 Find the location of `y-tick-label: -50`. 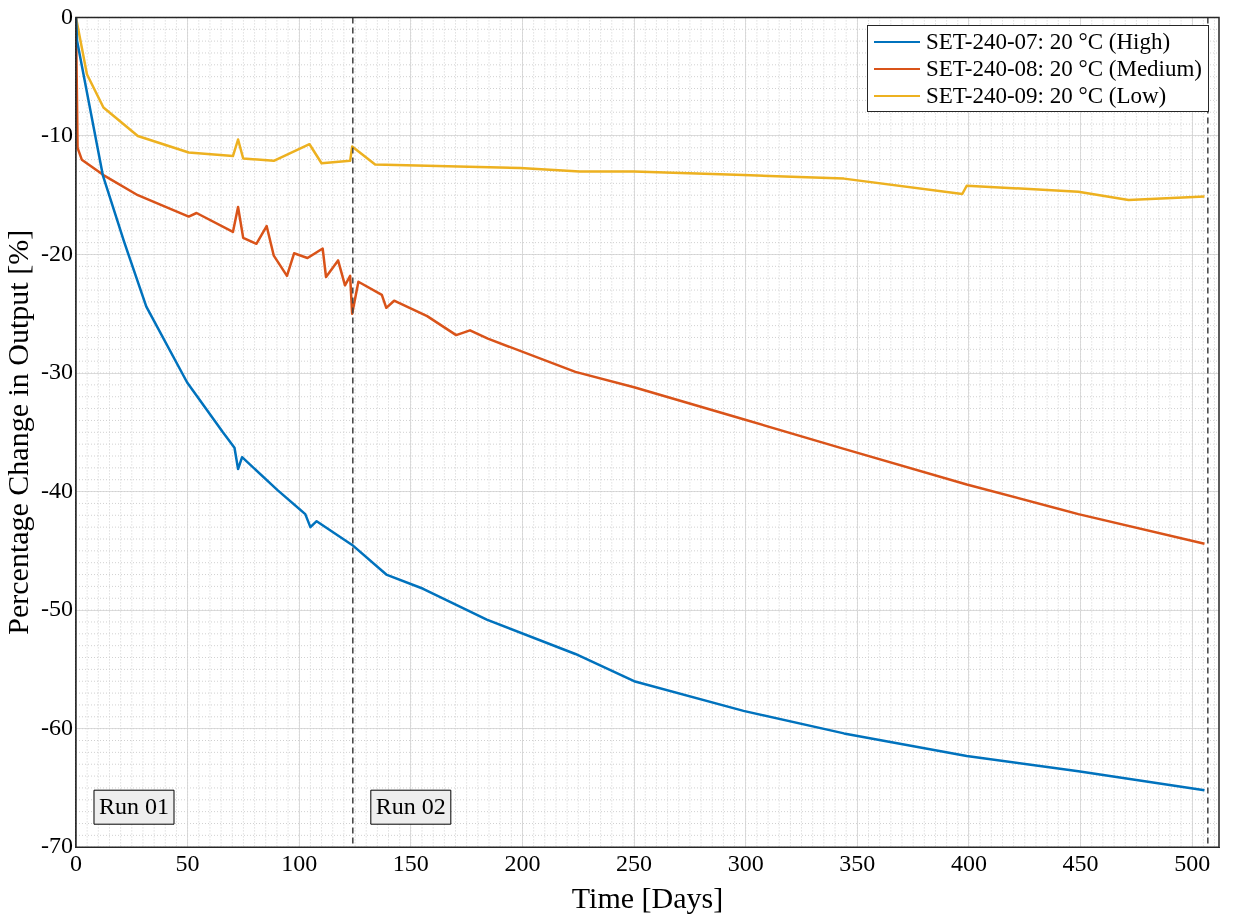

y-tick-label: -50 is located at coordinates (56, 608).